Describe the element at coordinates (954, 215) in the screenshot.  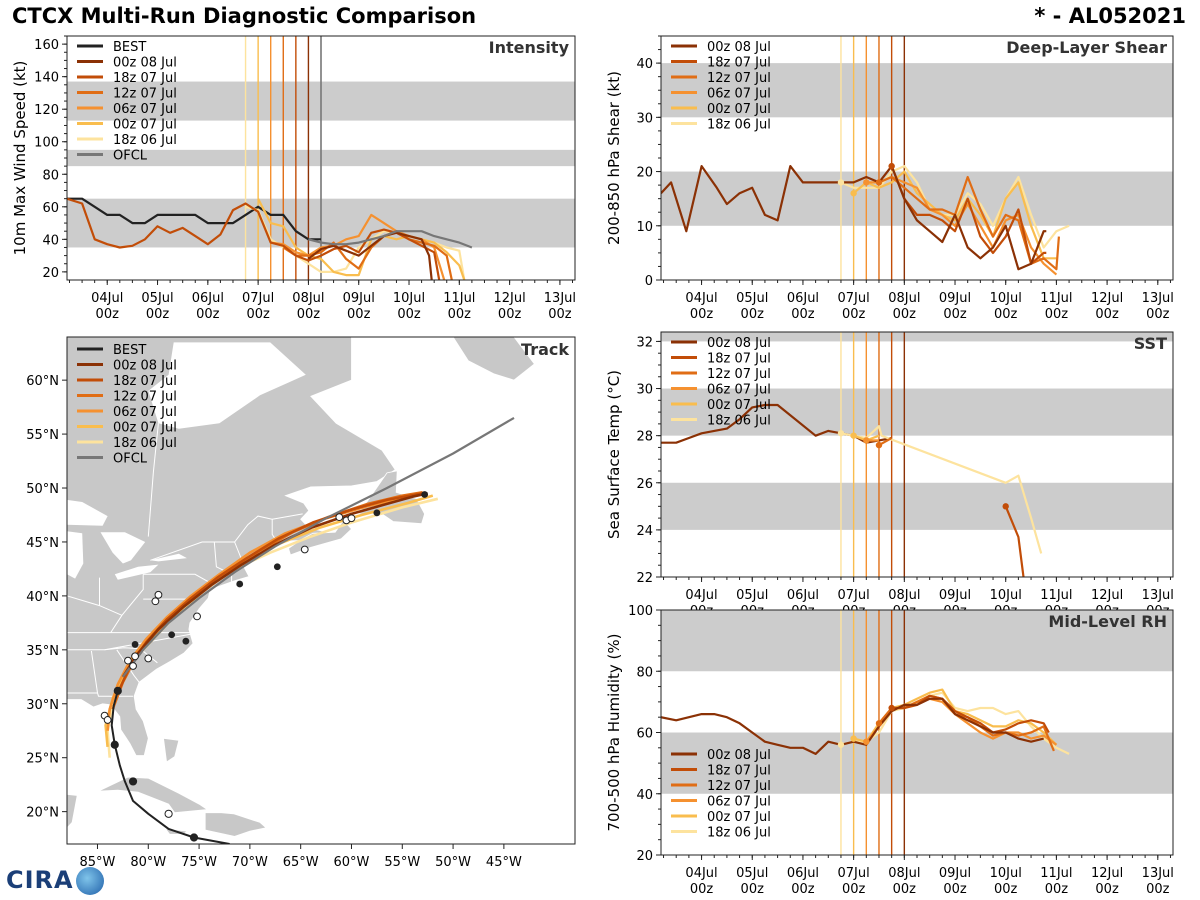
I see `shear-series-line` at that location.